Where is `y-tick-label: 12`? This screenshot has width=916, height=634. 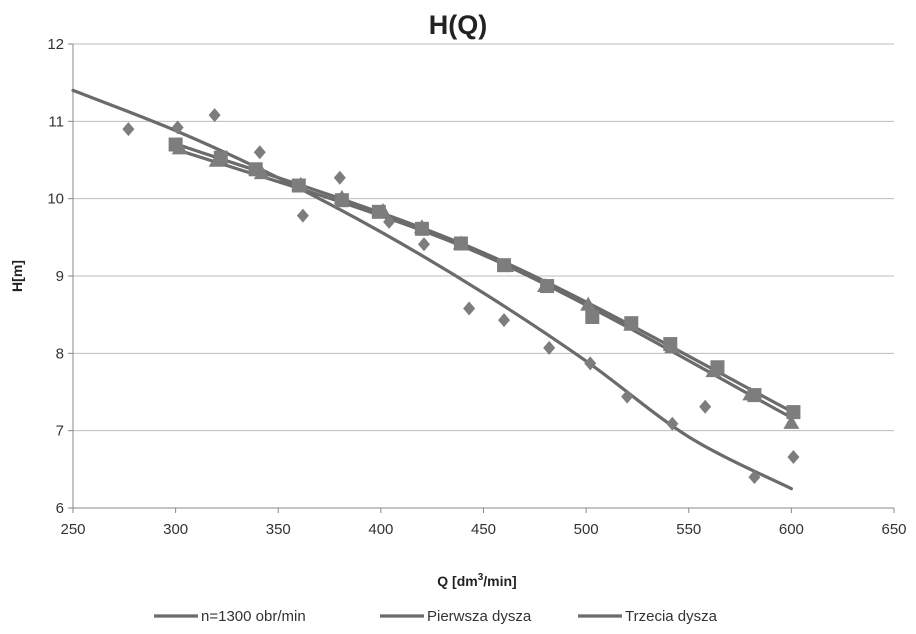 y-tick-label: 12 is located at coordinates (55, 44).